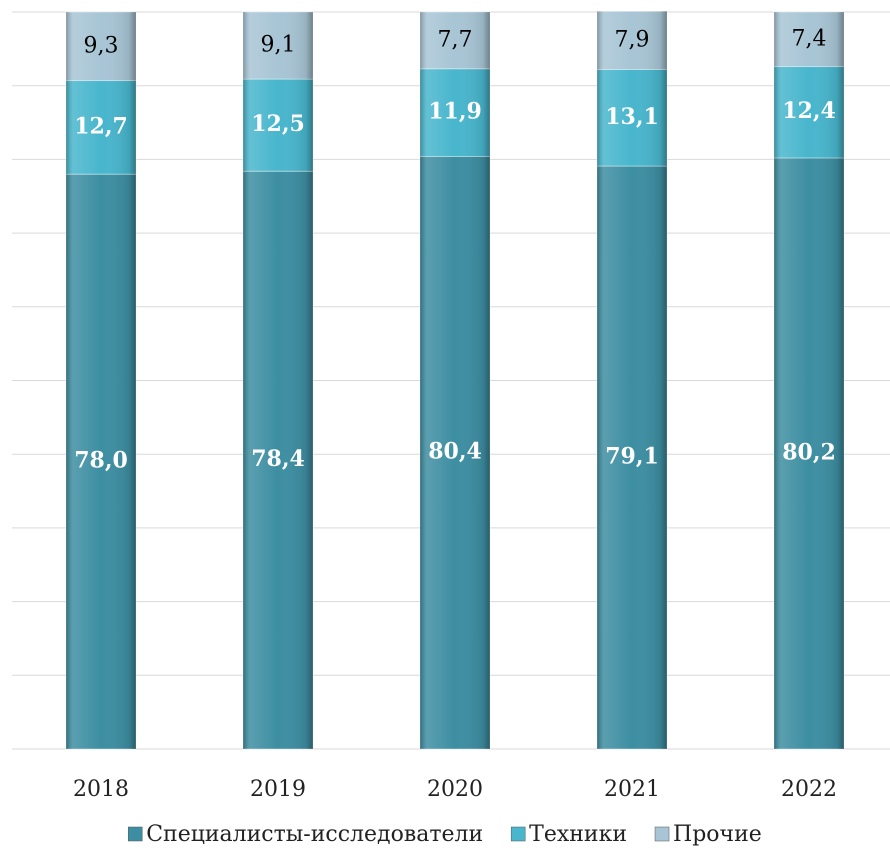 This screenshot has height=861, width=890. Describe the element at coordinates (632, 117) in the screenshot. I see `data-label: 13,1` at that location.